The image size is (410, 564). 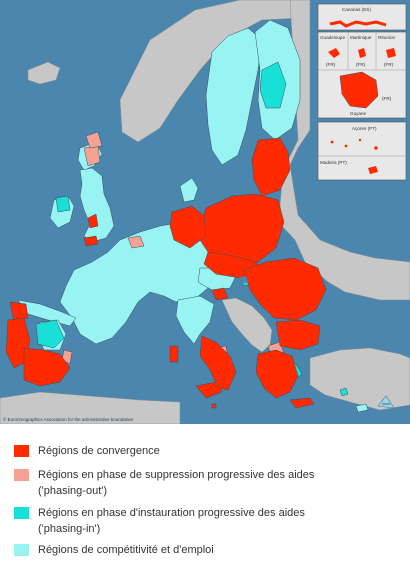 I want to click on legend-label-phasing-out-line2: ('phasing-out'), so click(x=73, y=490).